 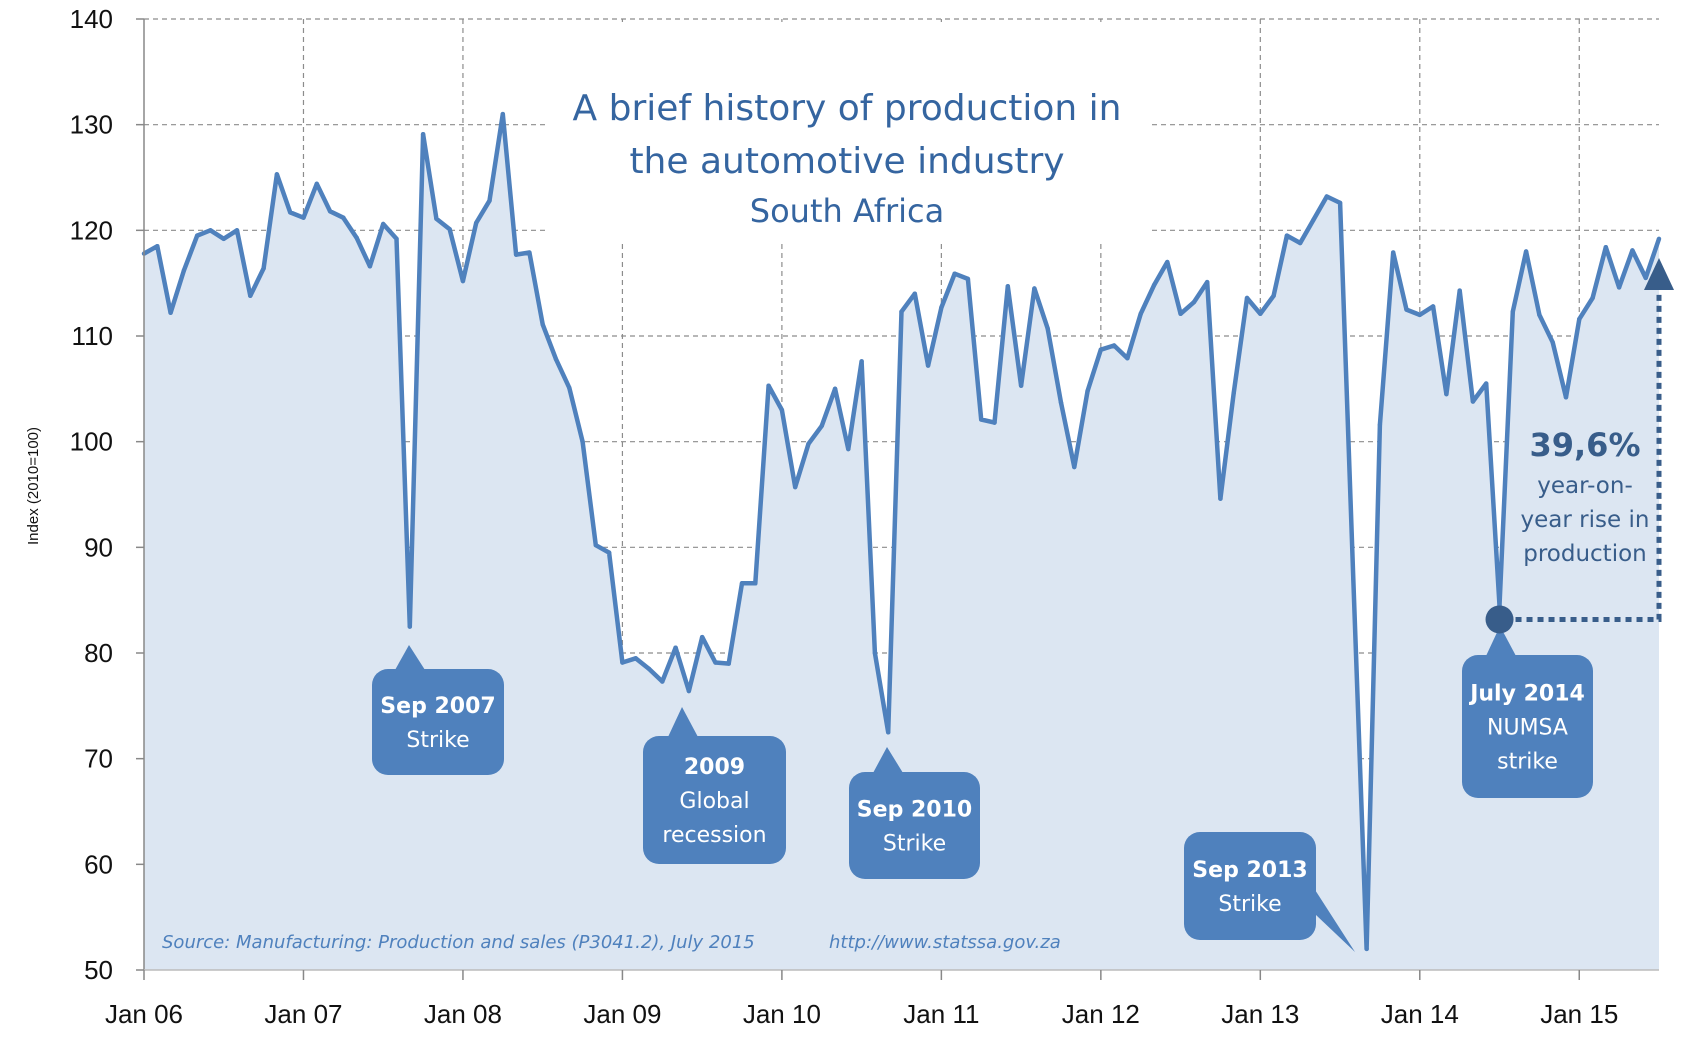 What do you see at coordinates (1420, 1014) in the screenshot?
I see `x-tick-label: Jan 14` at bounding box center [1420, 1014].